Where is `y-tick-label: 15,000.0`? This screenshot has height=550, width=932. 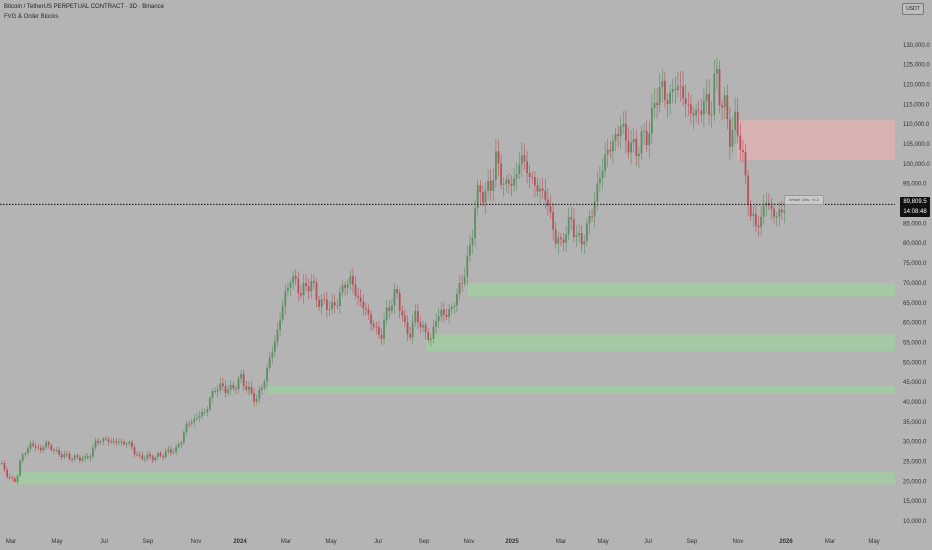
y-tick-label: 15,000.0 is located at coordinates (915, 502).